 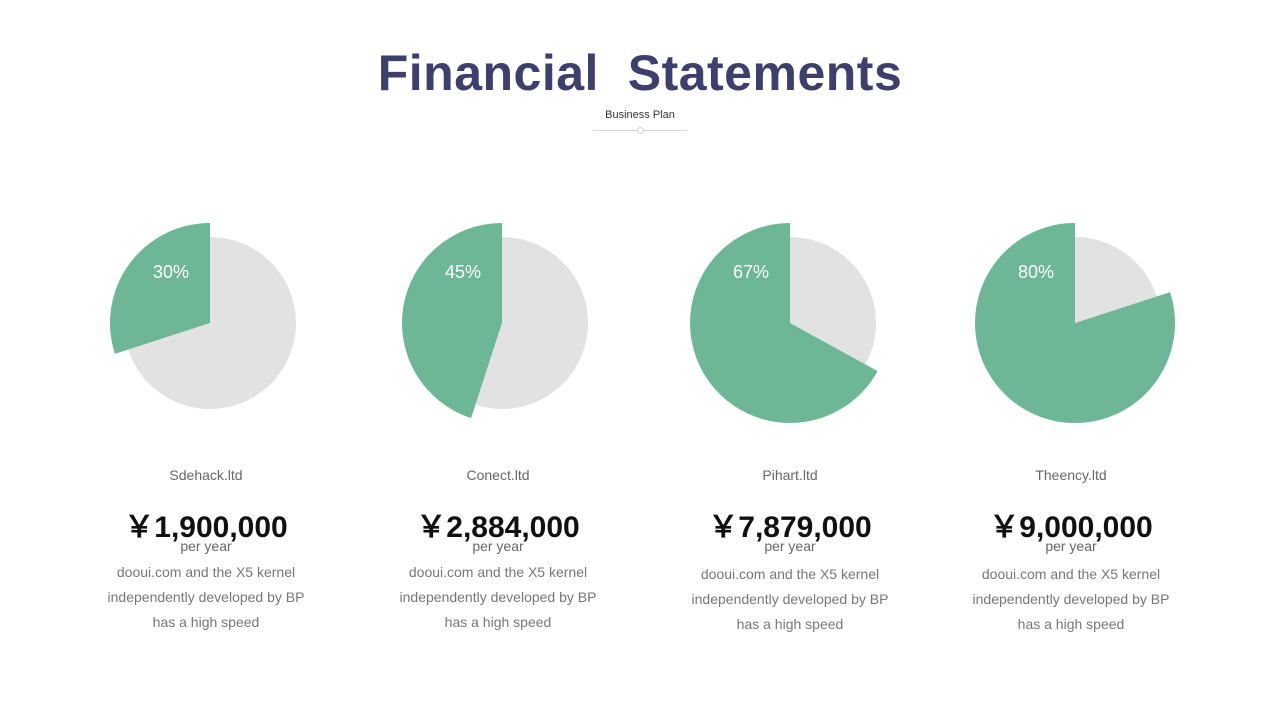 What do you see at coordinates (640, 73) in the screenshot?
I see `page-title: Financial Statements` at bounding box center [640, 73].